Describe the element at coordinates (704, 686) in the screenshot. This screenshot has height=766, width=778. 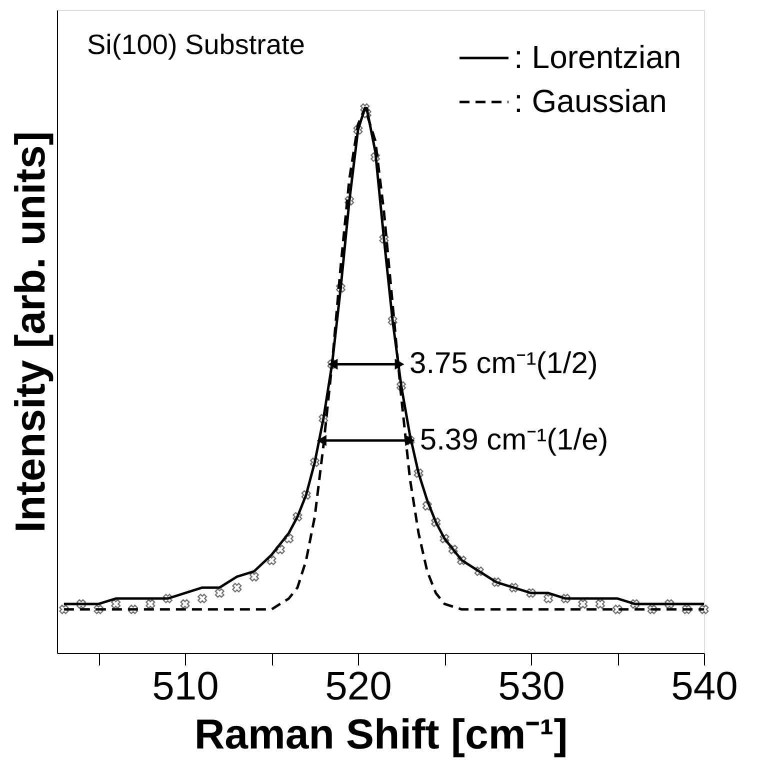
I see `x-tick-label: 540` at that location.